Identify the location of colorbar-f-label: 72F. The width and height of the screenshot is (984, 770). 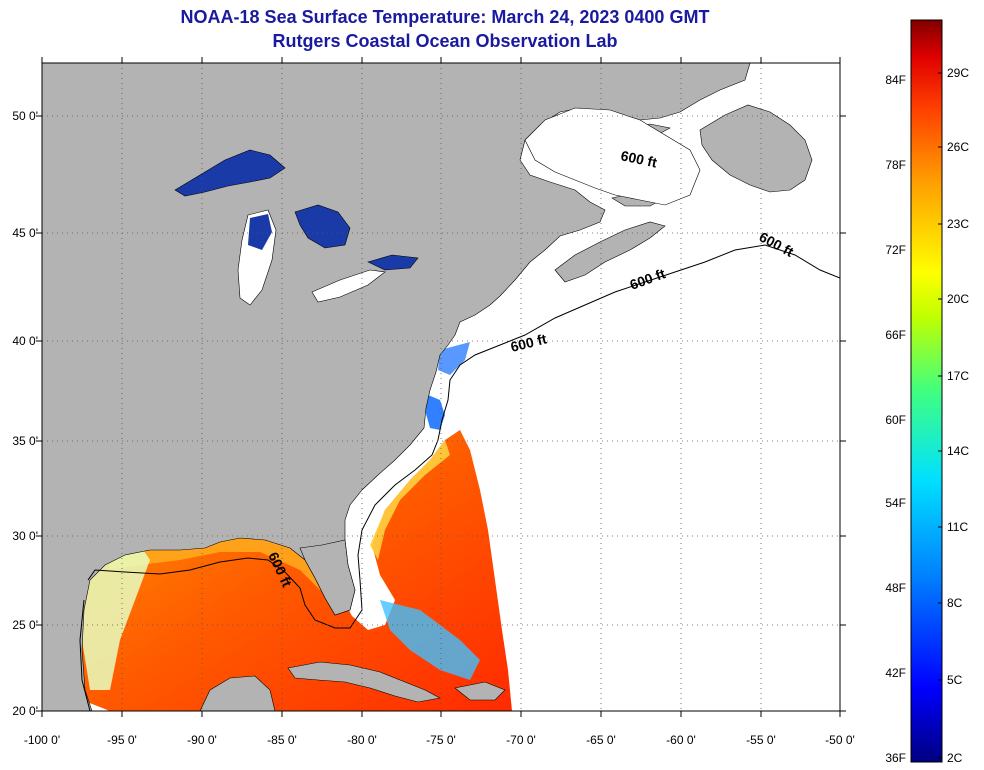
(895, 250).